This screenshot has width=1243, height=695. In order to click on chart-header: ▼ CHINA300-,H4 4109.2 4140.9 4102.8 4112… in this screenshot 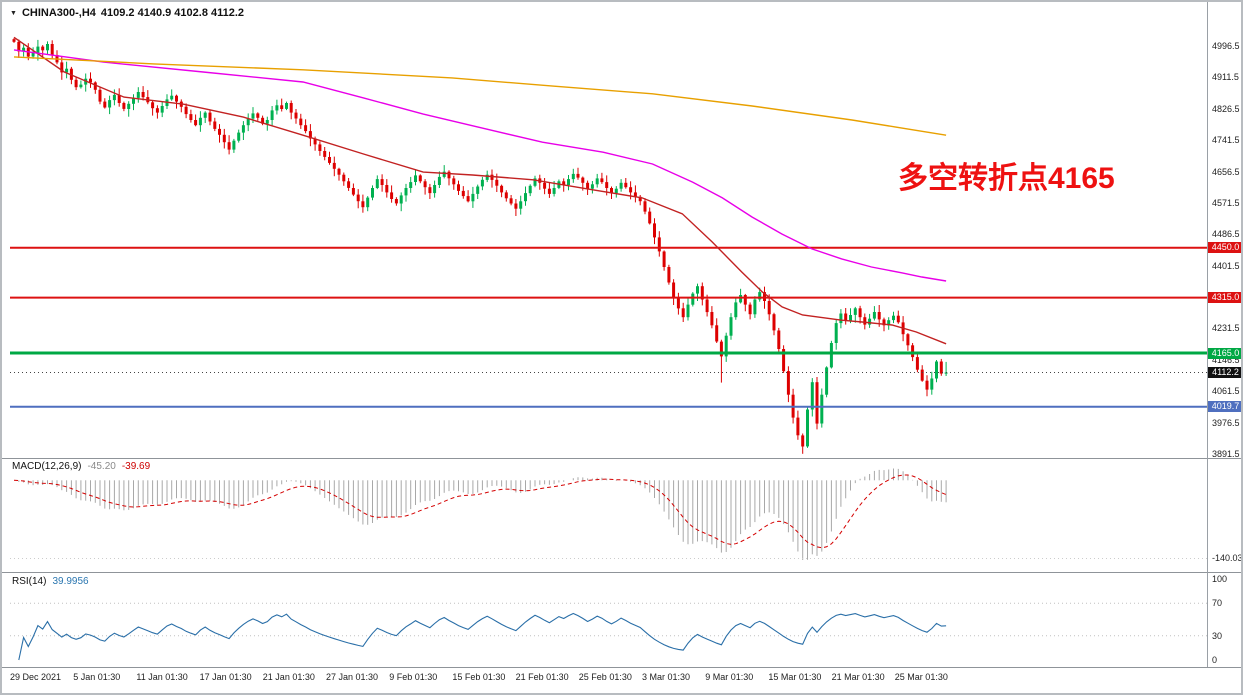, I will do `click(127, 13)`.